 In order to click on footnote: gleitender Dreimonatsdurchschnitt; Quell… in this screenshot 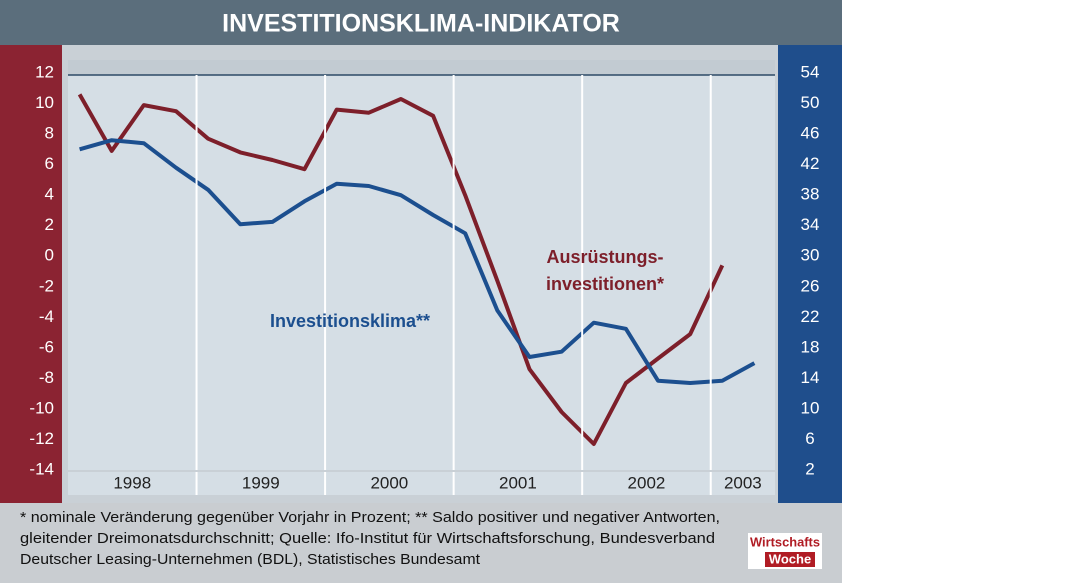, I will do `click(367, 538)`.